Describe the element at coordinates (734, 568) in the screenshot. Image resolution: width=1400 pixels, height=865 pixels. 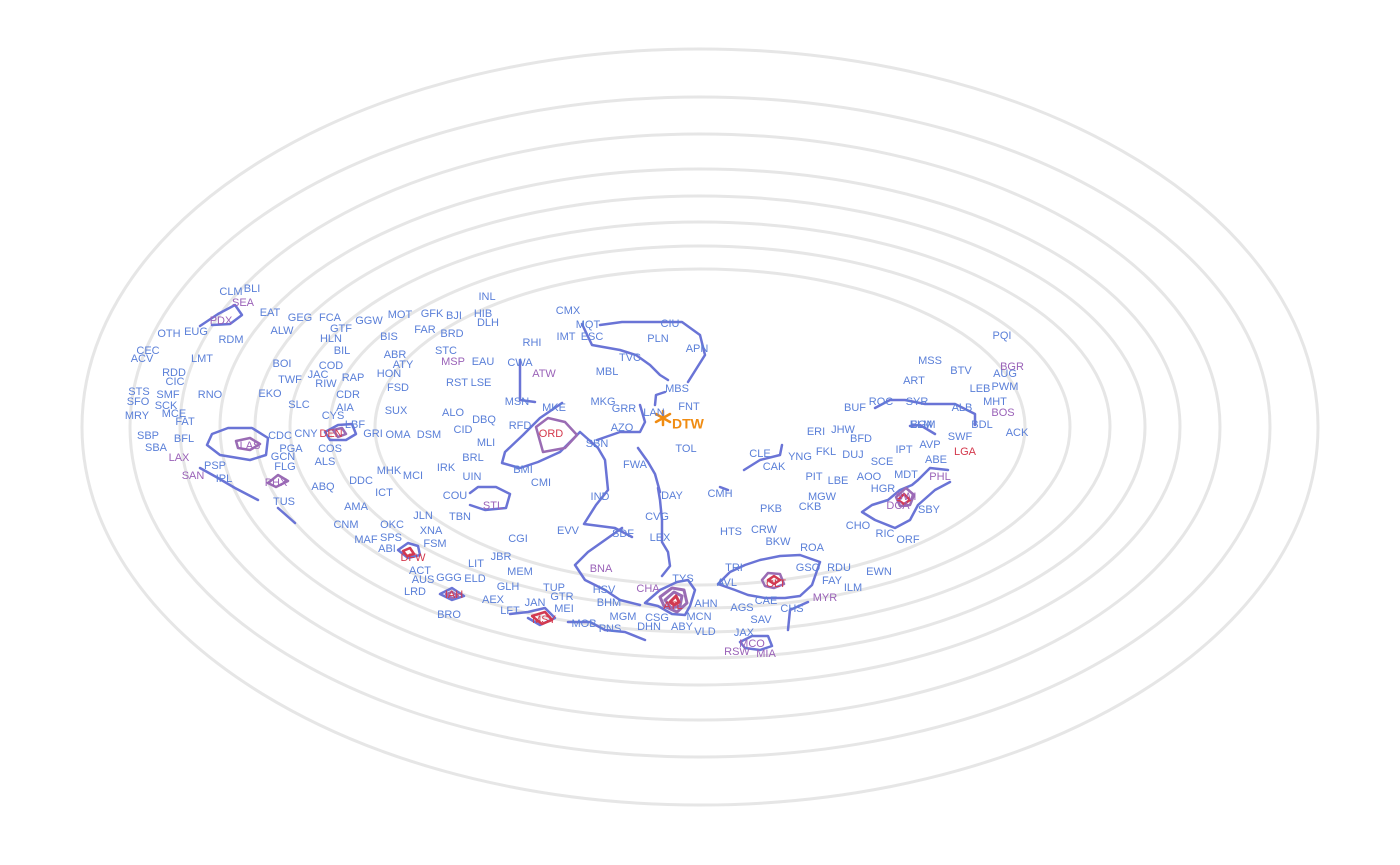
I see `airport-label-tri: TRI` at that location.